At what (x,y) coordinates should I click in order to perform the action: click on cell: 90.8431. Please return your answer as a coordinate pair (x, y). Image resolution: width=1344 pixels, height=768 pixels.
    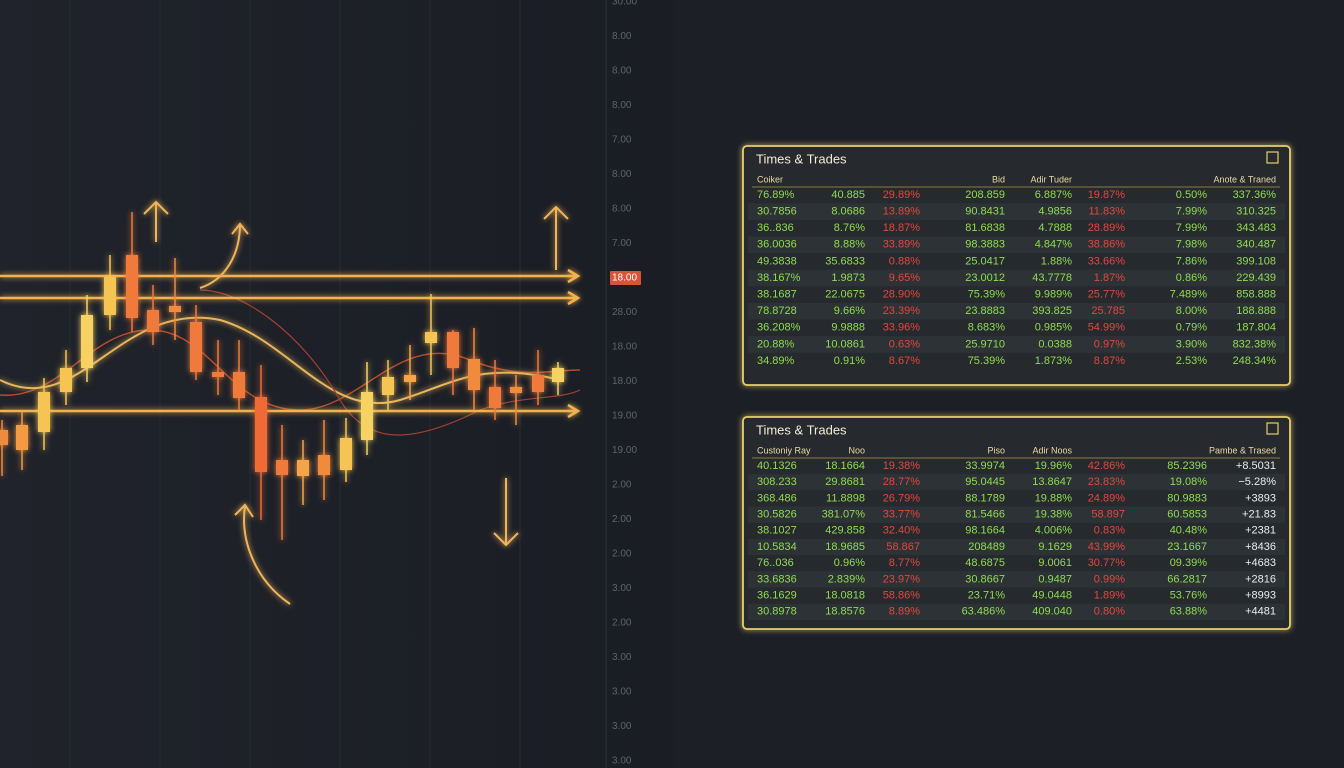
    Looking at the image, I should click on (985, 212).